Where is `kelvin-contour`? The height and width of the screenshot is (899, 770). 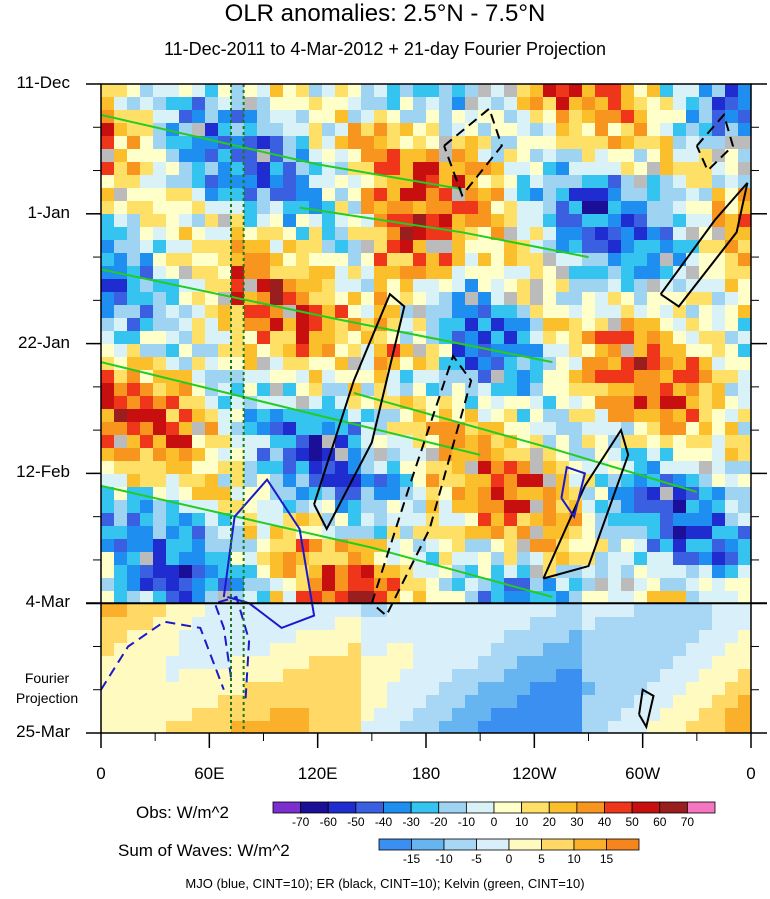 kelvin-contour is located at coordinates (327, 316).